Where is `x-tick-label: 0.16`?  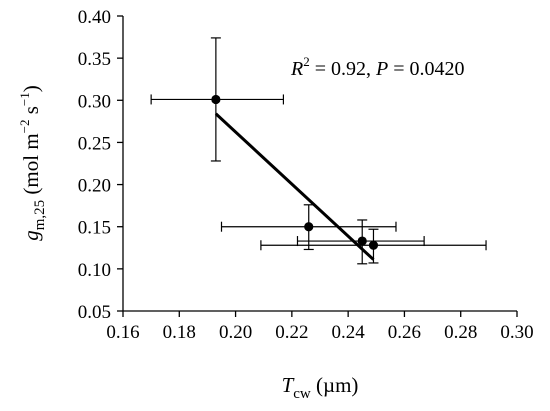
x-tick-label: 0.16 is located at coordinates (122, 332).